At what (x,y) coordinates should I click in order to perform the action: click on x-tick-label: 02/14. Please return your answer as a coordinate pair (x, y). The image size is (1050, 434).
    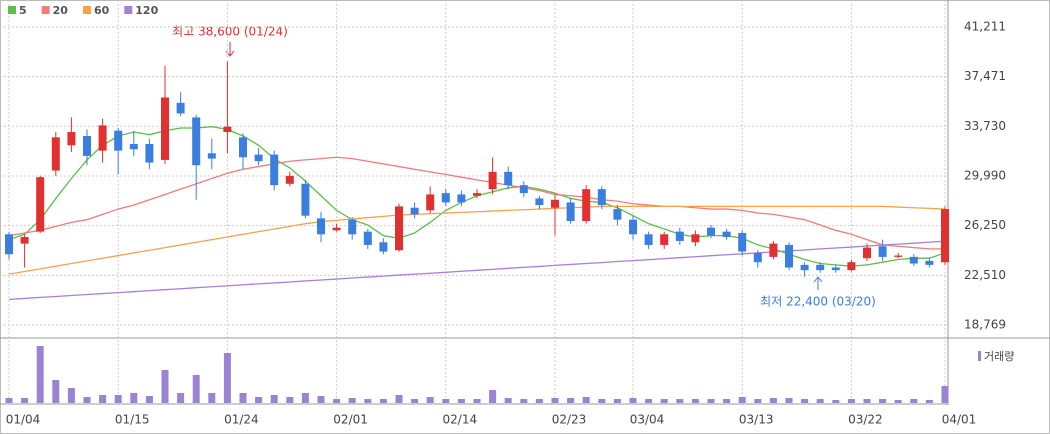
    Looking at the image, I should click on (460, 420).